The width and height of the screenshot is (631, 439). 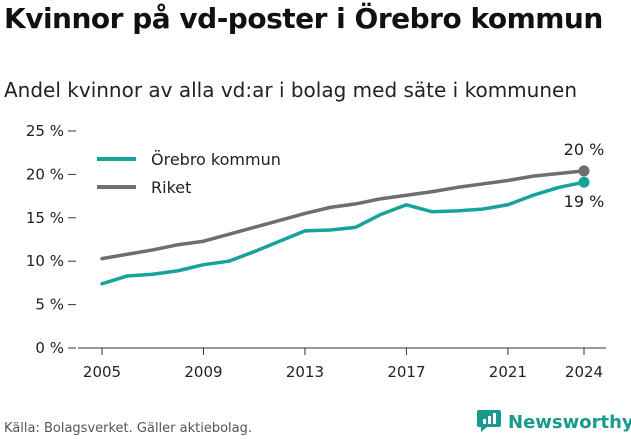 I want to click on end-label-riket: 20 %, so click(x=584, y=149).